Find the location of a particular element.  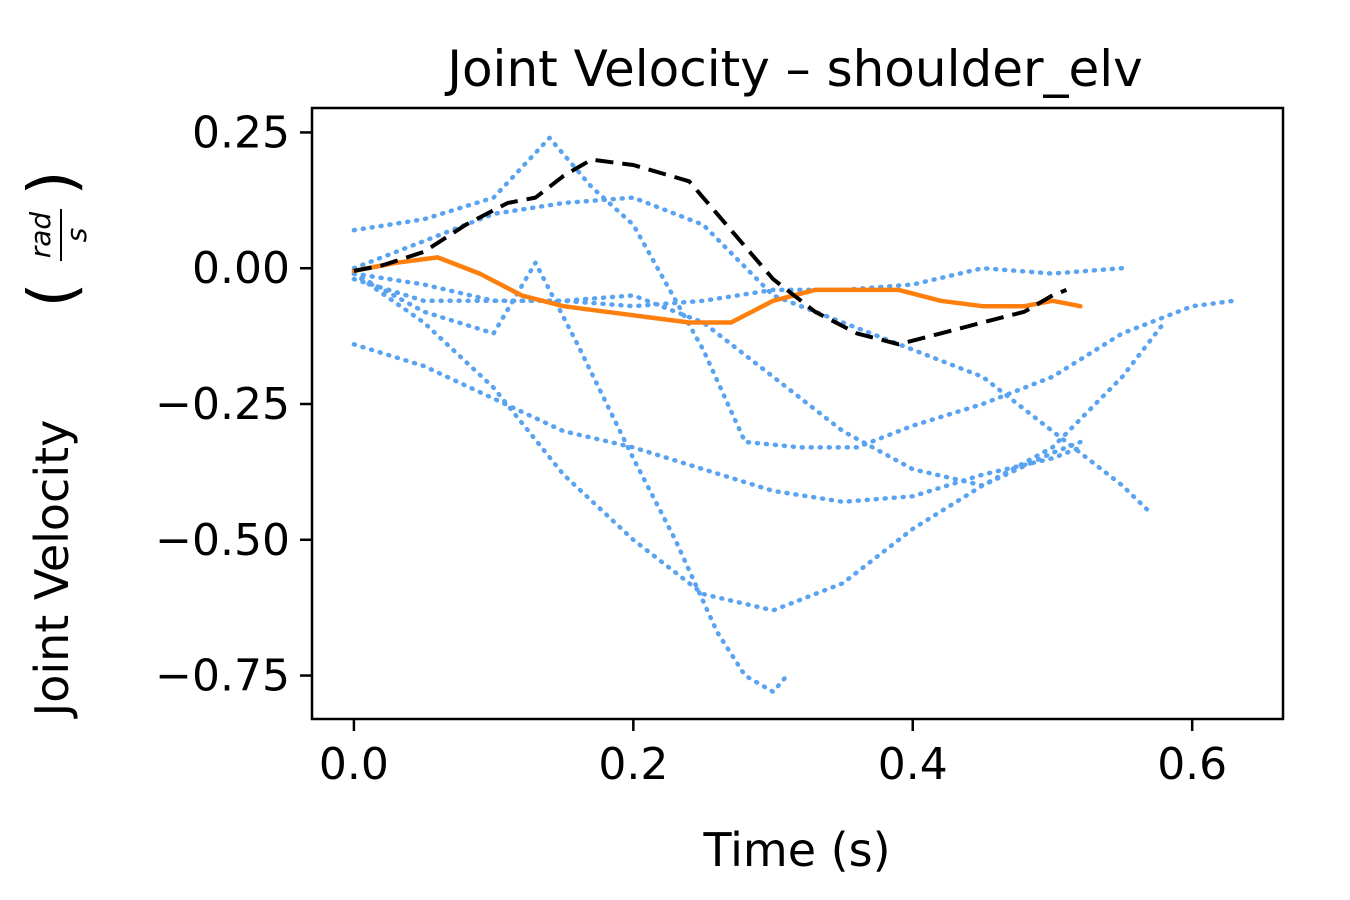

y-axis-unit-paren-left: ( is located at coordinates (53, 295).